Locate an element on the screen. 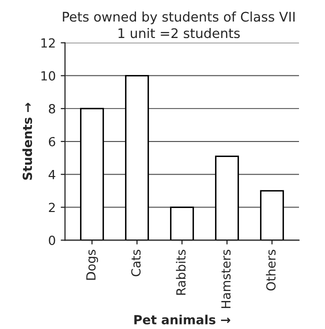 This screenshot has height=329, width=325. x-tick-label: Others is located at coordinates (271, 270).